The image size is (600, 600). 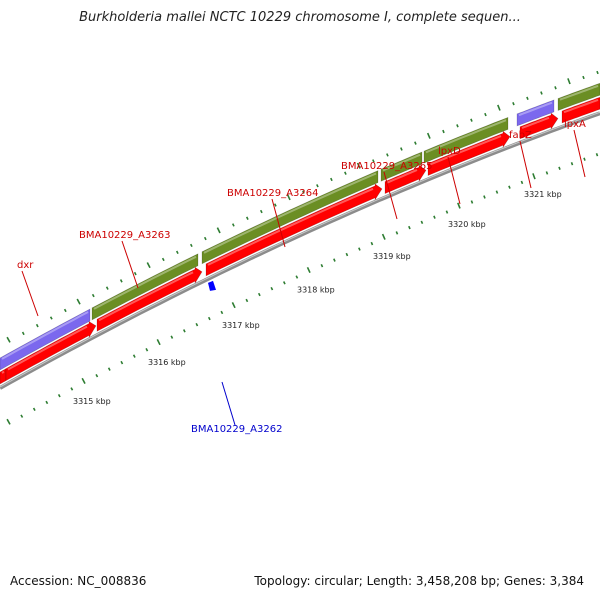 I want to click on gene-a3264, so click(x=290, y=217).